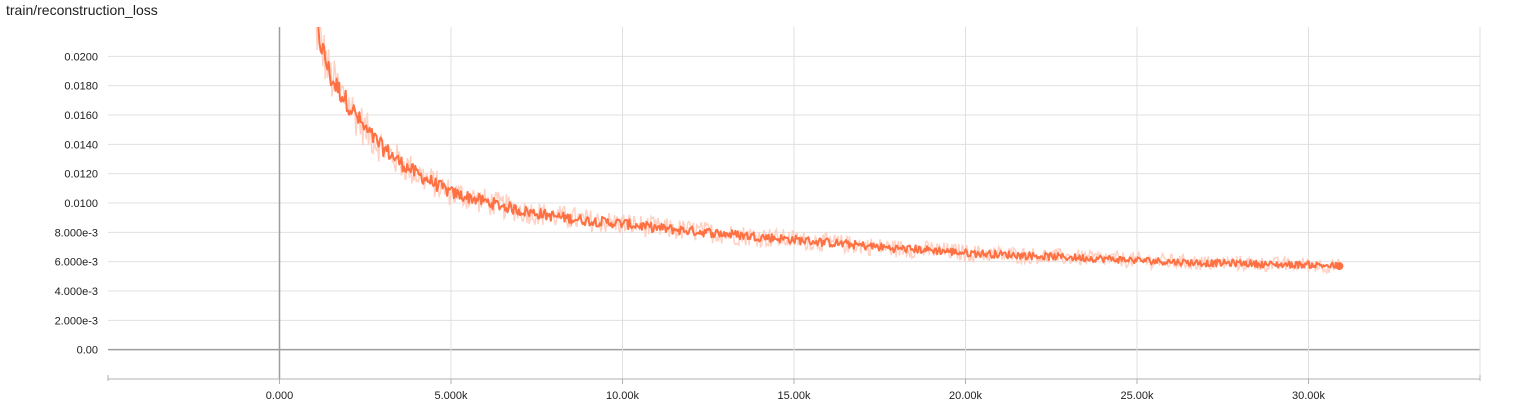 The image size is (1520, 404). What do you see at coordinates (623, 396) in the screenshot?
I see `x-tick-label: 10.00k` at bounding box center [623, 396].